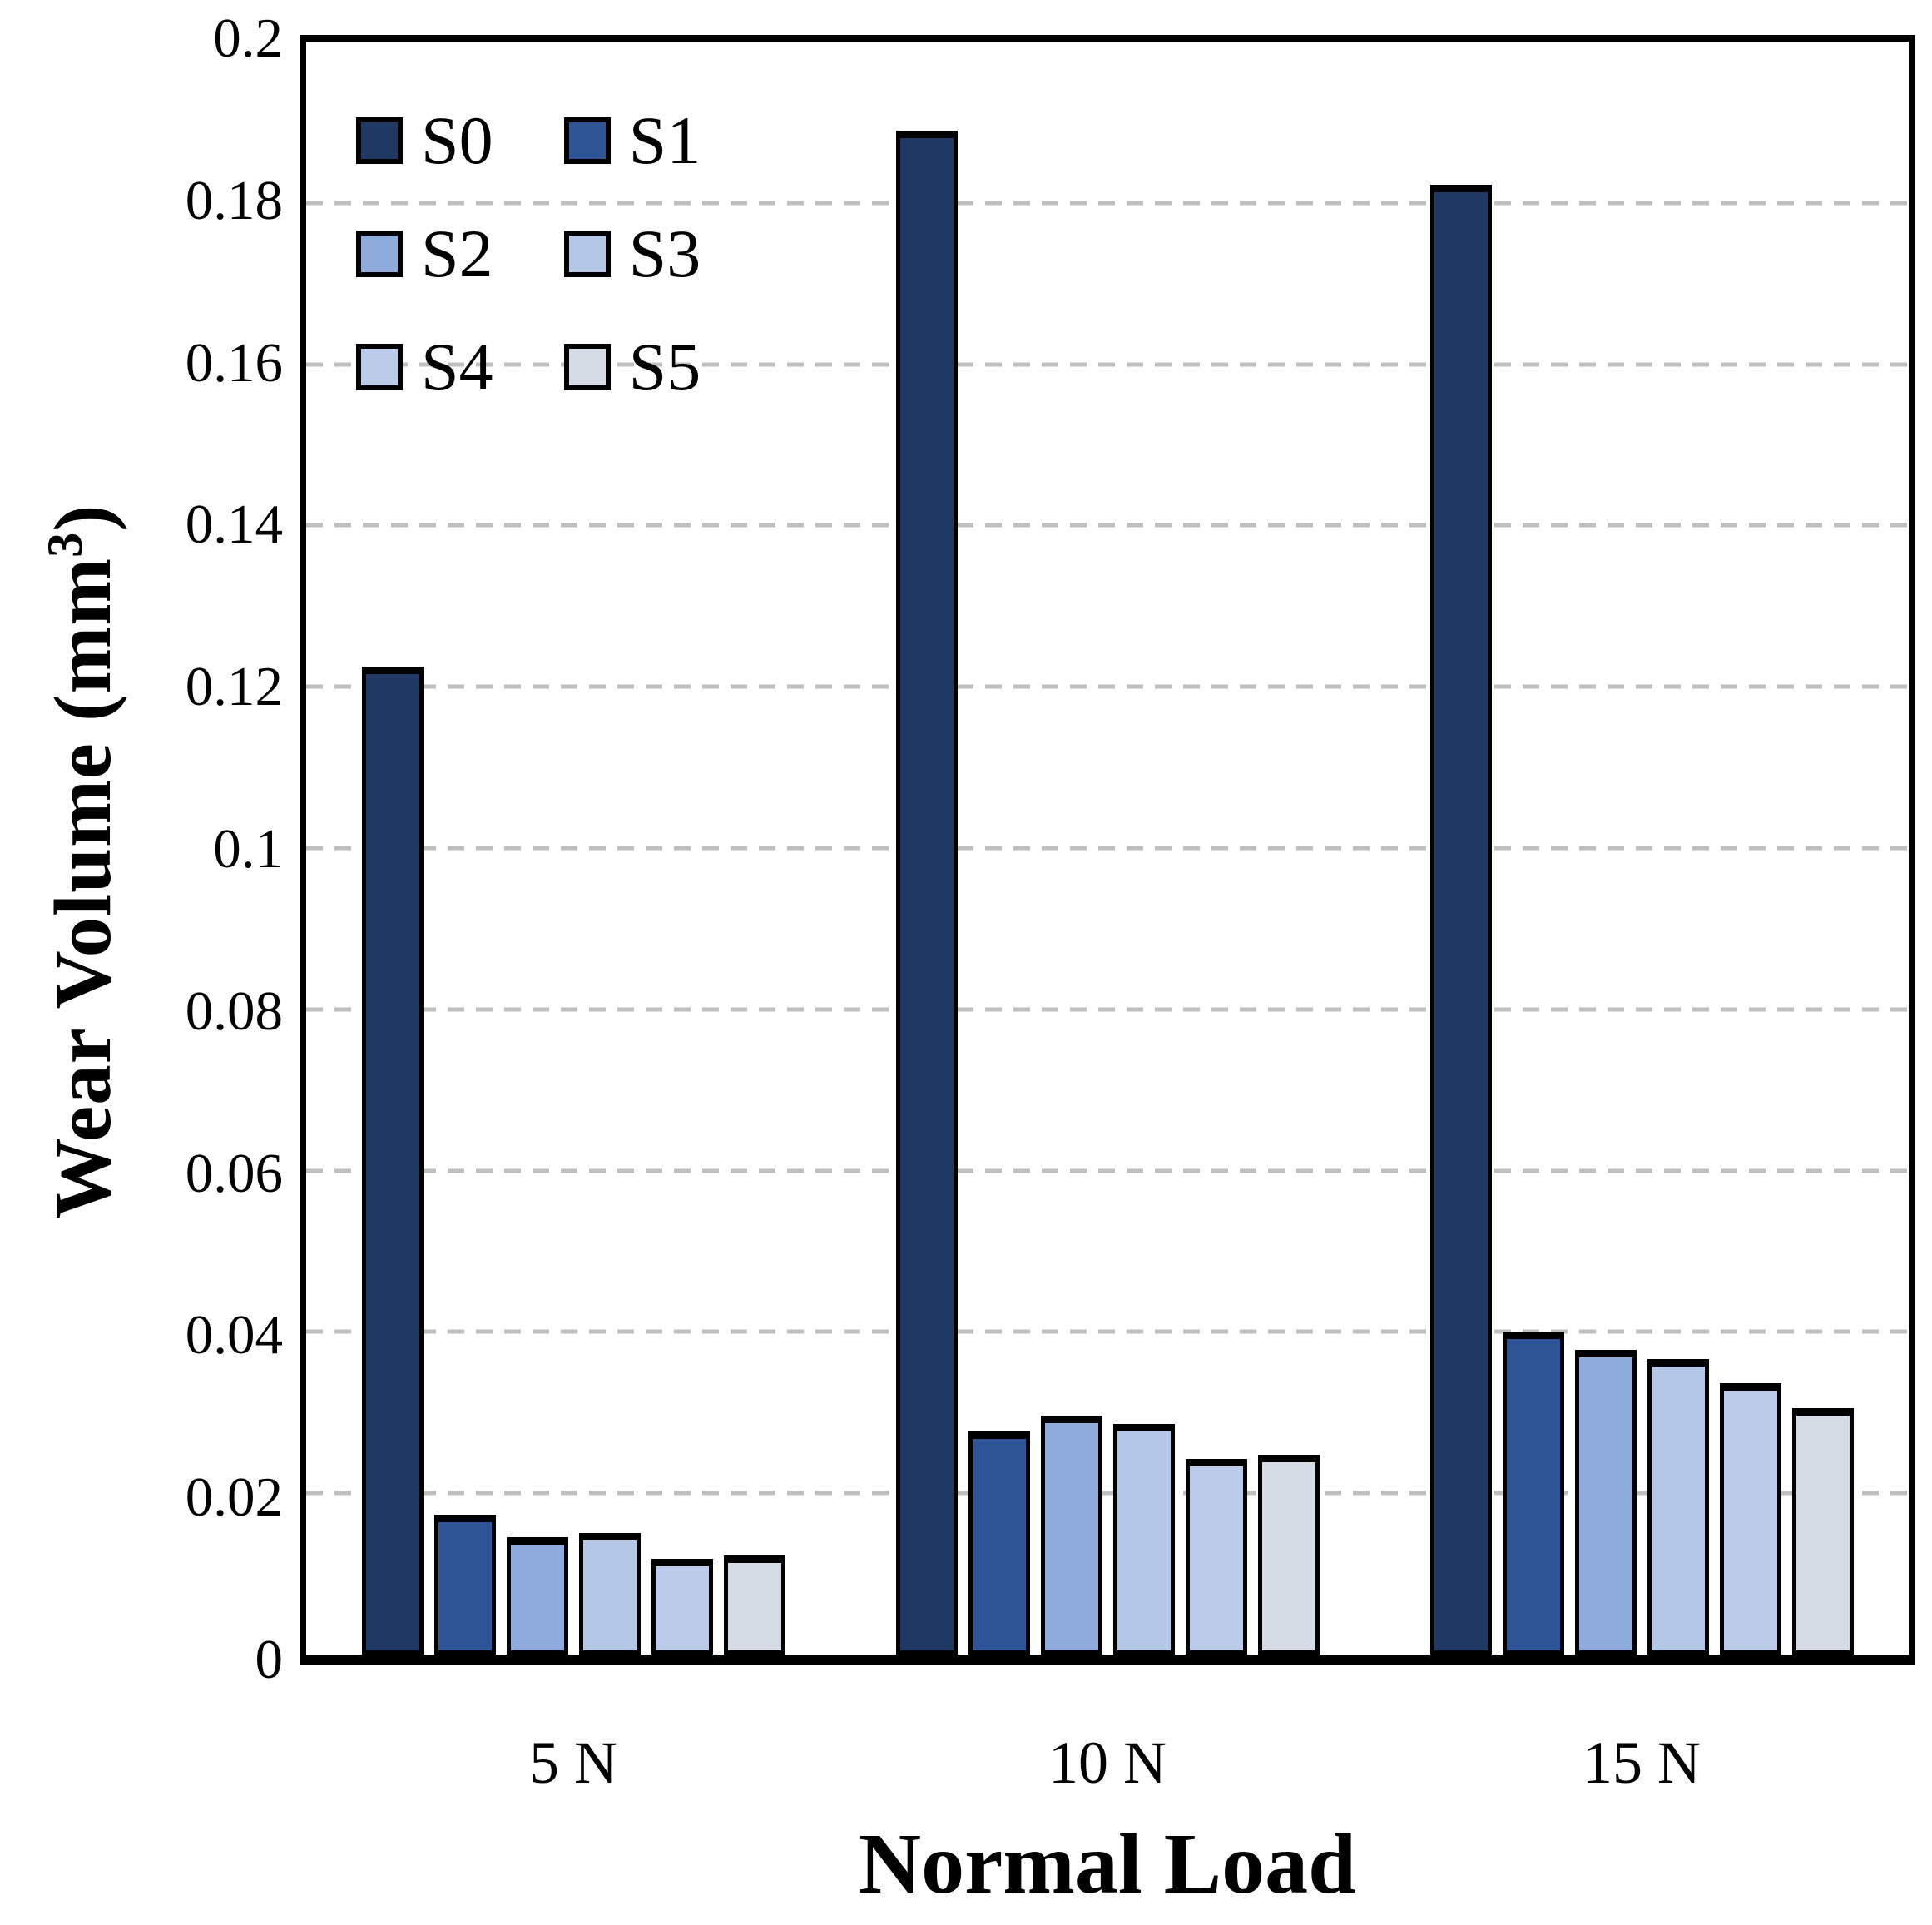 The image size is (1932, 1925). What do you see at coordinates (1216, 1556) in the screenshot?
I see `bar-S4-10N` at bounding box center [1216, 1556].